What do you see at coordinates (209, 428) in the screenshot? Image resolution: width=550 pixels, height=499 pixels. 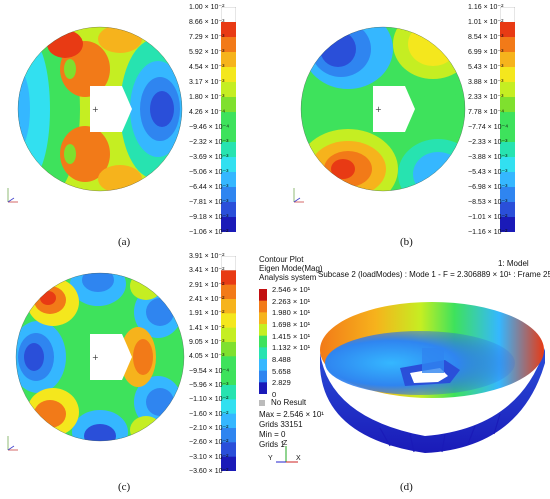 I see `colorbar-tick-label: −2.10 × 10⁻²` at bounding box center [209, 428].